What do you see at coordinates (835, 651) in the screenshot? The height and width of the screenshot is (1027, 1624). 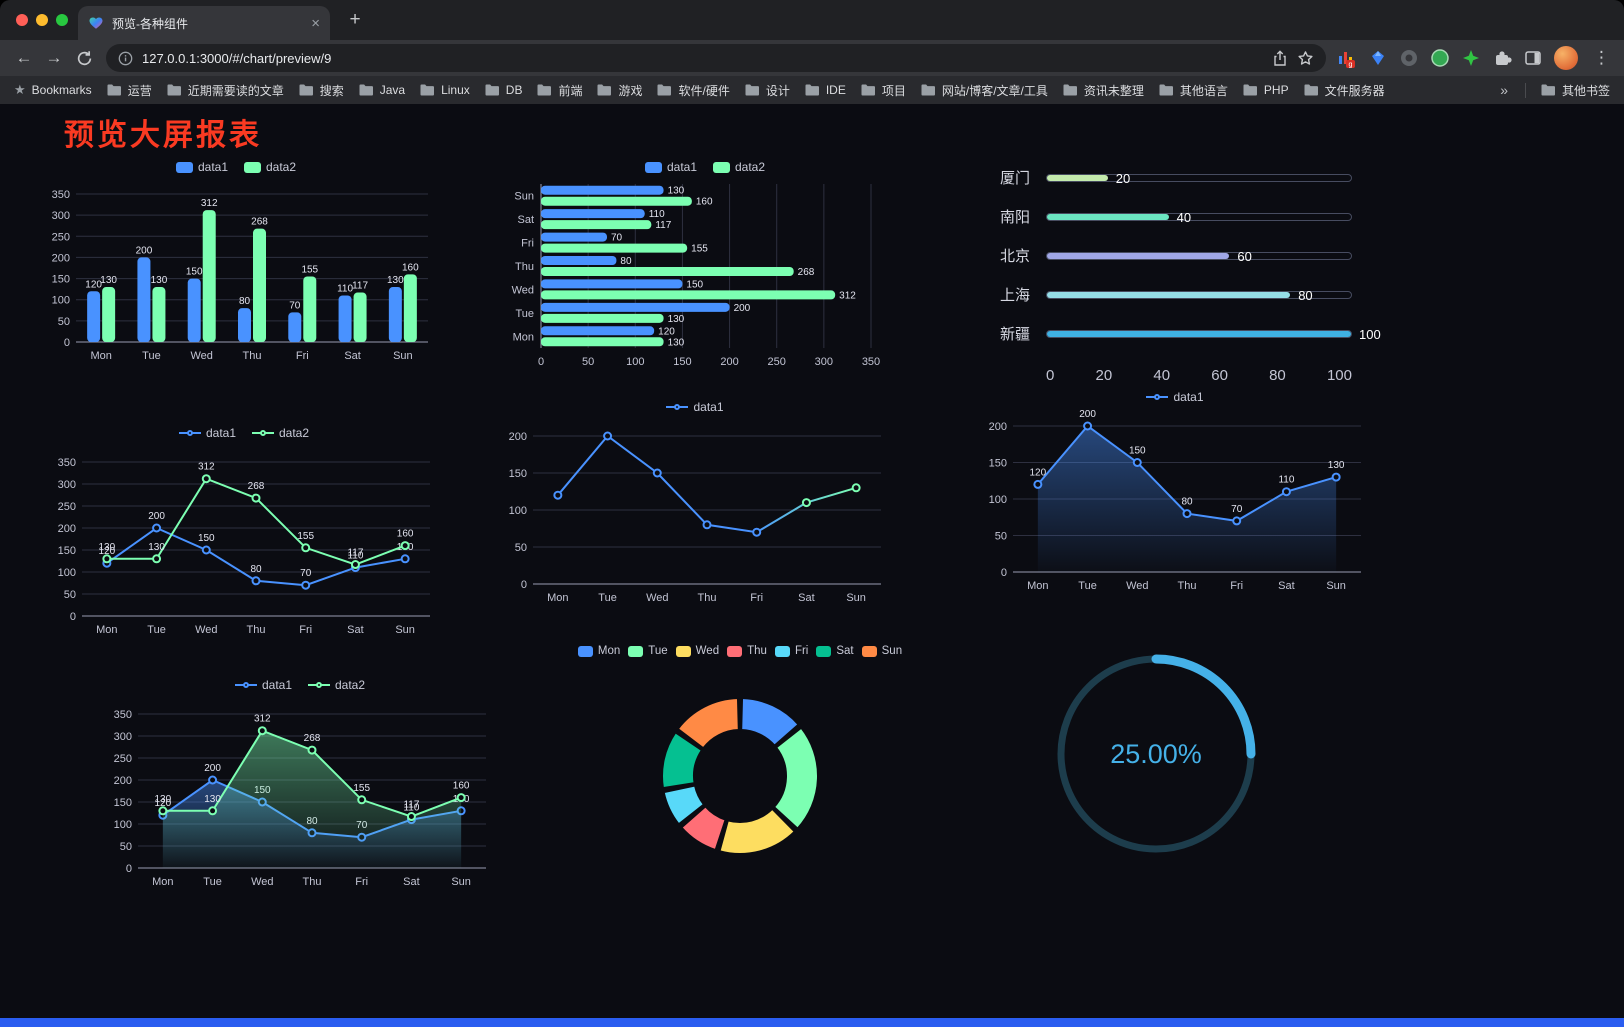 I see `legend-item: Sat` at bounding box center [835, 651].